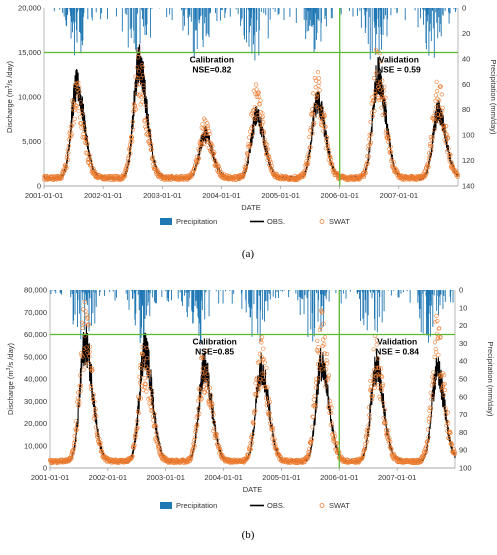 The height and width of the screenshot is (555, 497). Describe the element at coordinates (463, 450) in the screenshot. I see `y2-tick-label: 90` at that location.